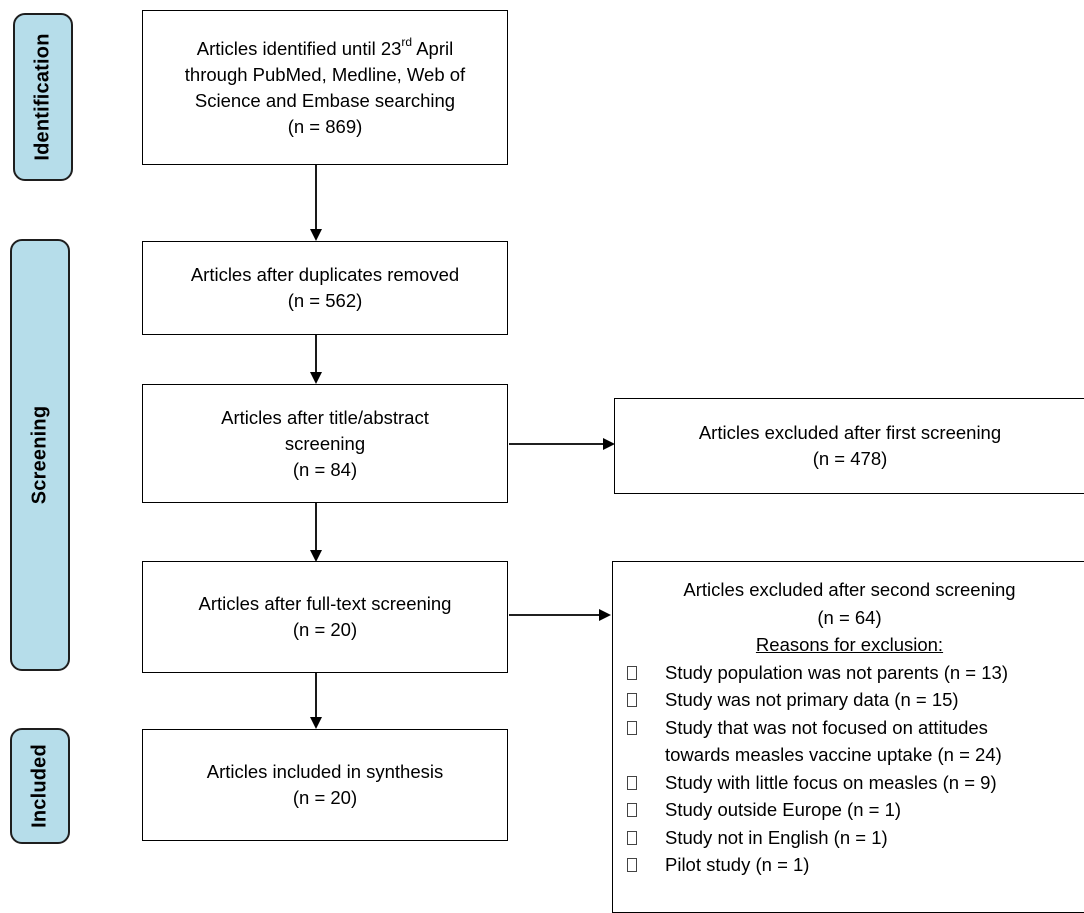  I want to click on title-abstract-line-1: Articles after title/abstract, so click(325, 417).